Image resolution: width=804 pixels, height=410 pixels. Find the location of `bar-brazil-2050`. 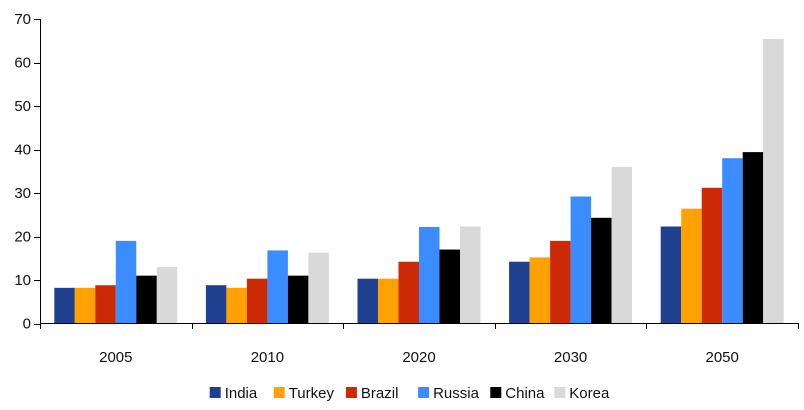

bar-brazil-2050 is located at coordinates (712, 255).